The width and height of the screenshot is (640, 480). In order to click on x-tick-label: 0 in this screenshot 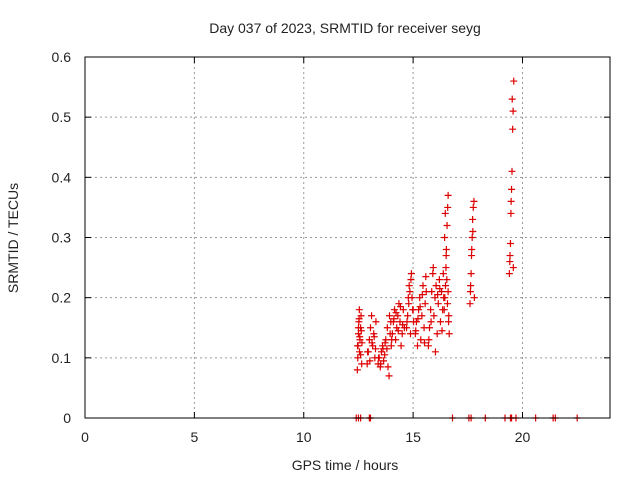, I will do `click(85, 437)`.